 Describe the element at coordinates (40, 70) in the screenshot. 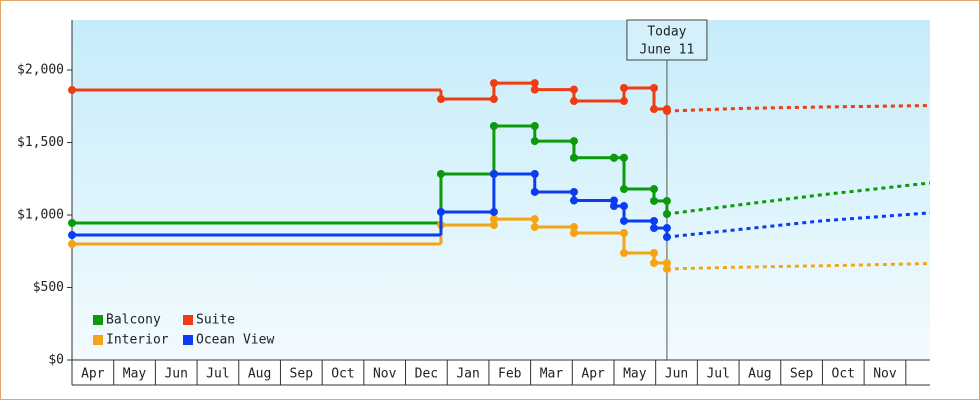

I see `y-tick-label: $2,000` at that location.